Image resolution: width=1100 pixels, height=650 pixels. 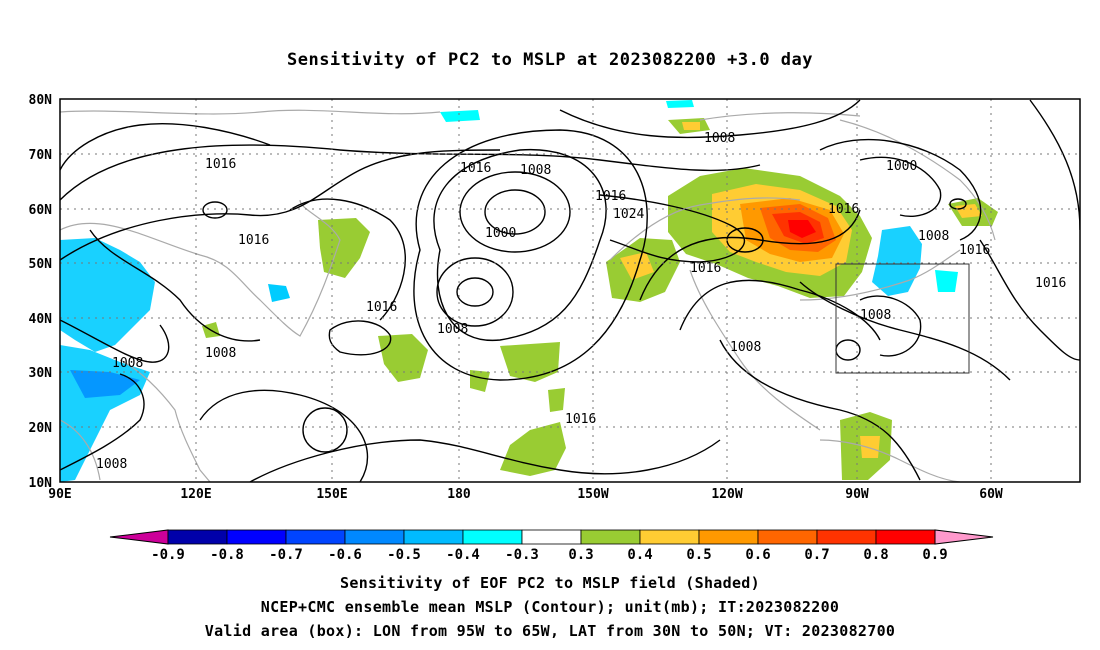 I want to click on colorbar-level-label: -0.3, so click(x=522, y=555).